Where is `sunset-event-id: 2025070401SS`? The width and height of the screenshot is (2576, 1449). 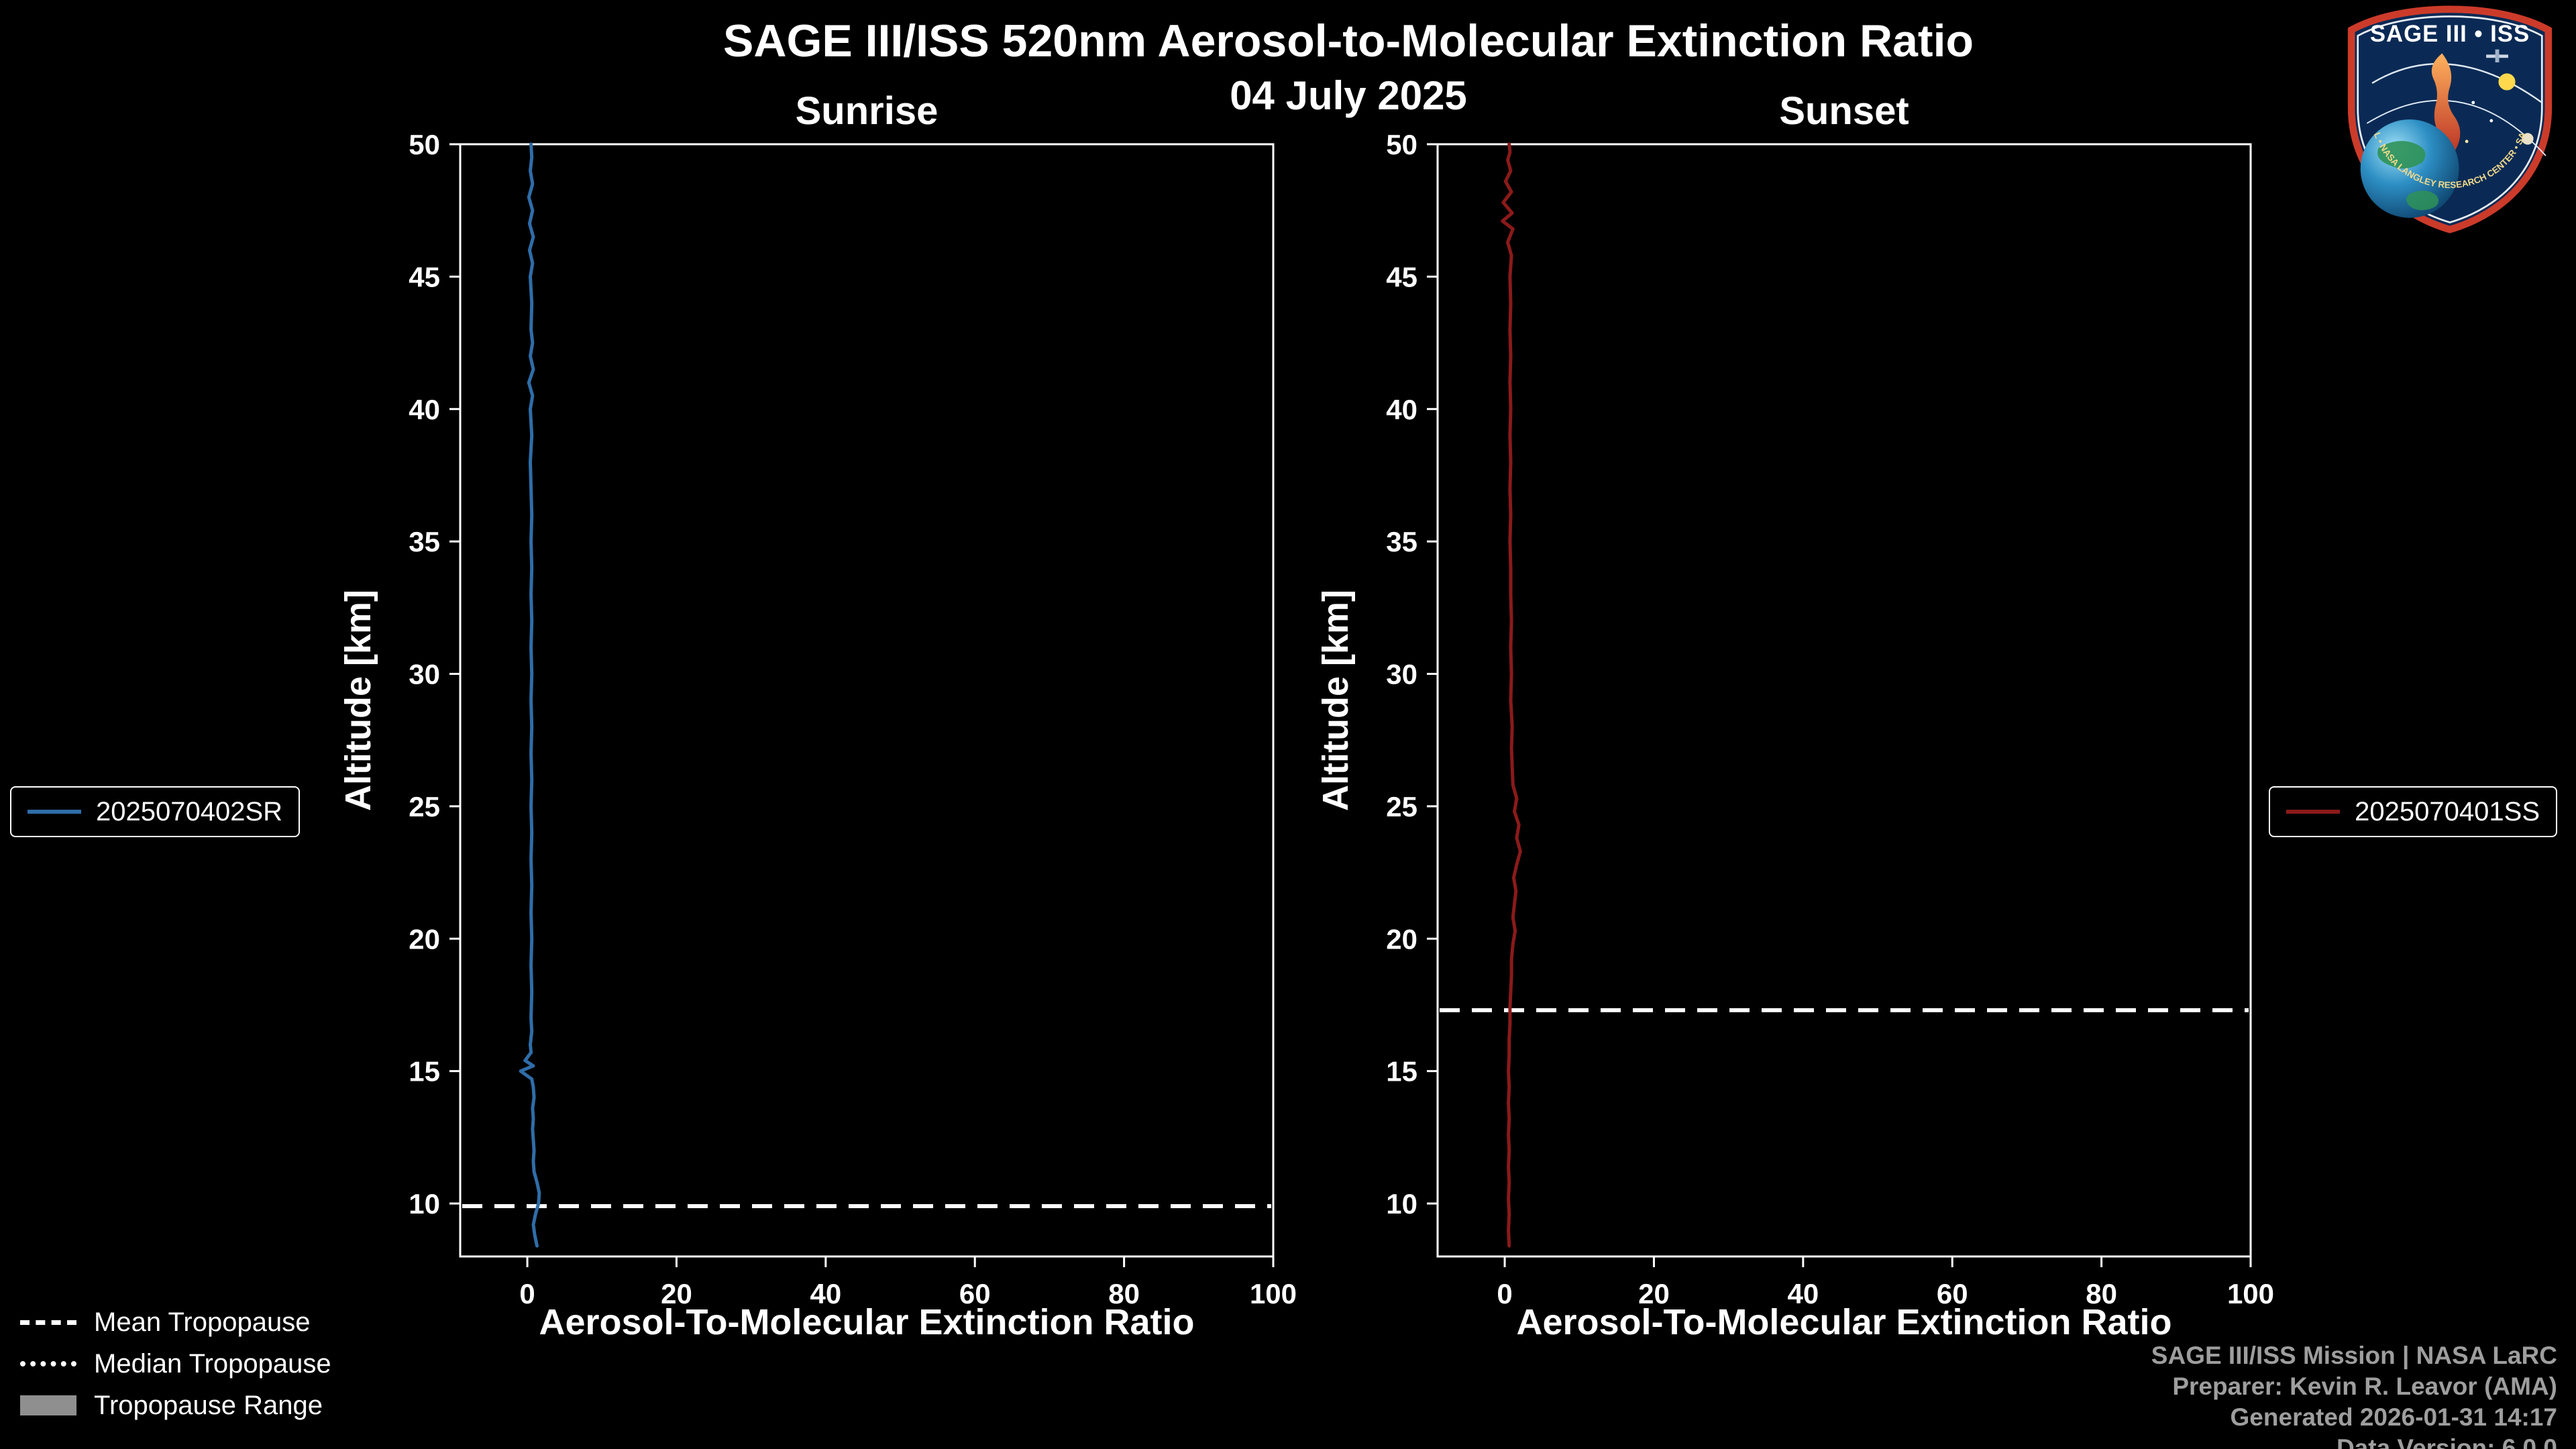
sunset-event-id: 2025070401SS is located at coordinates (2447, 811).